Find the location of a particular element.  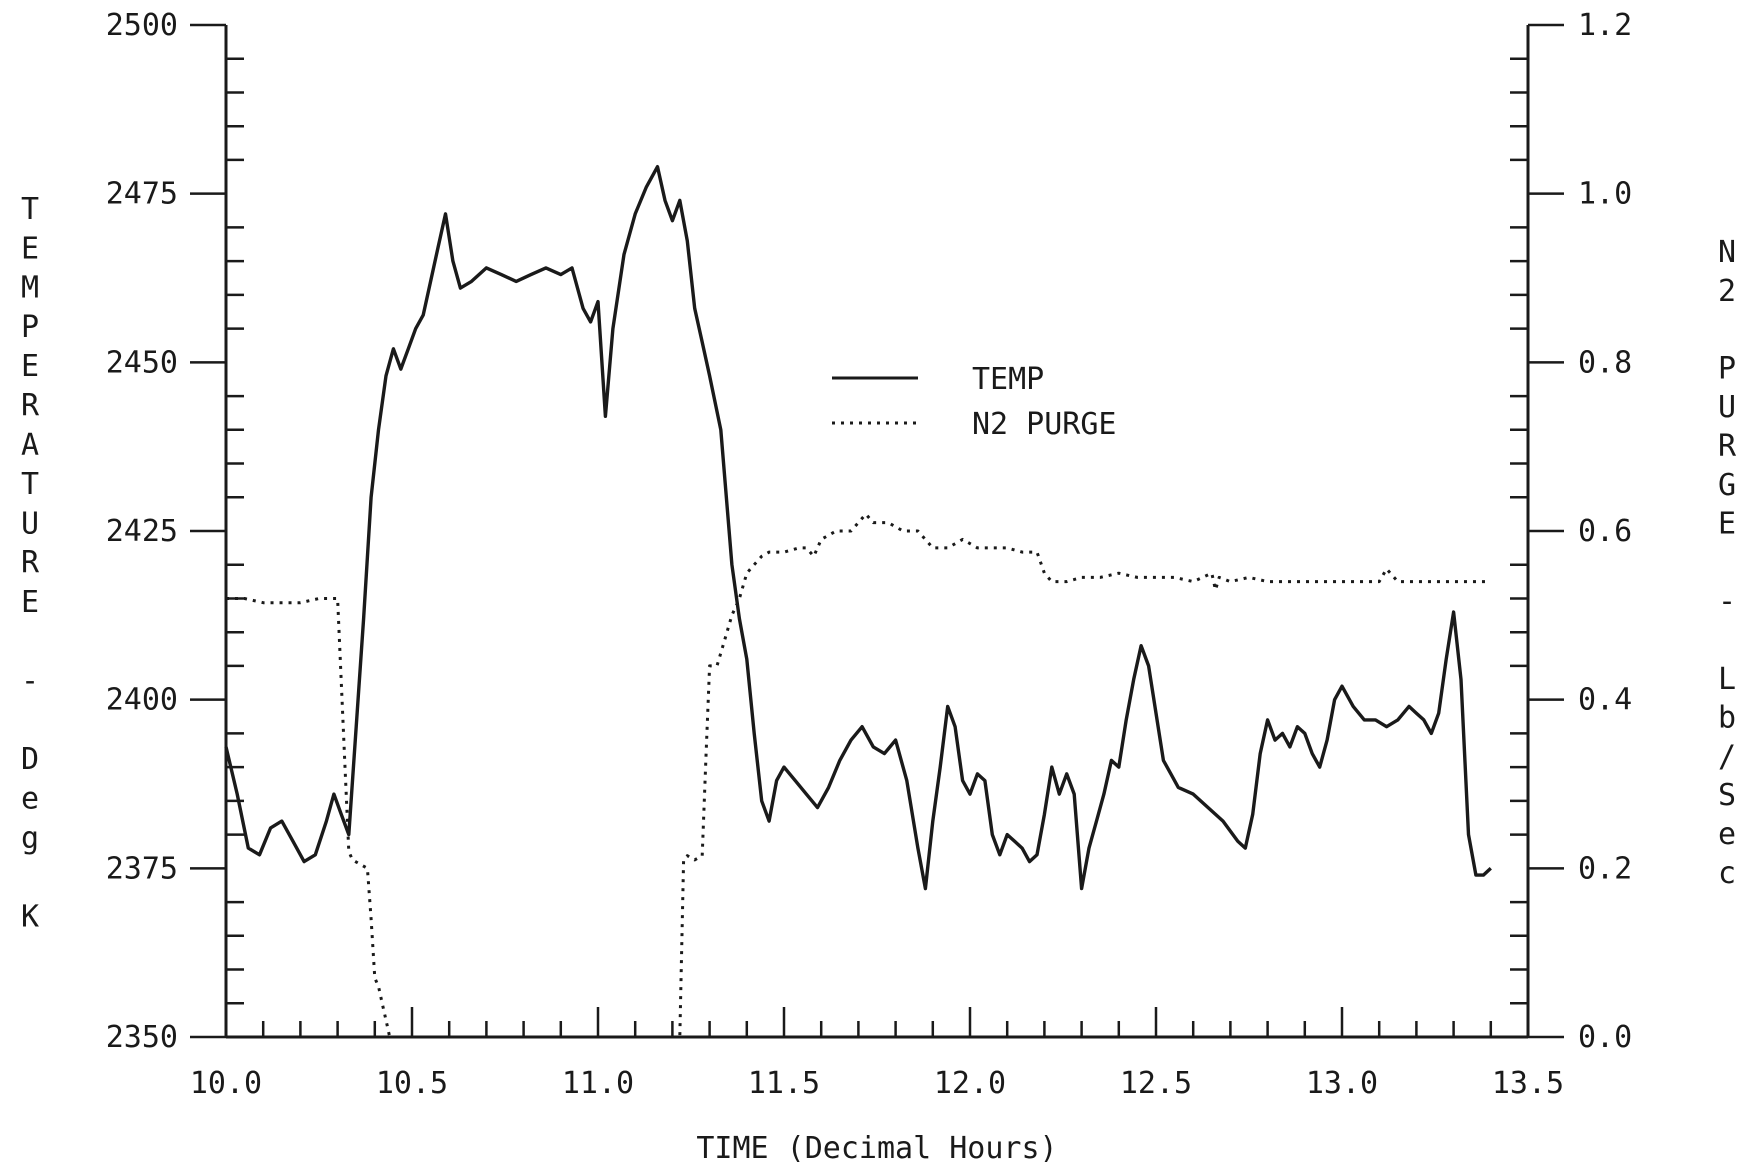

x-tick-label: 10.0 is located at coordinates (226, 1083).